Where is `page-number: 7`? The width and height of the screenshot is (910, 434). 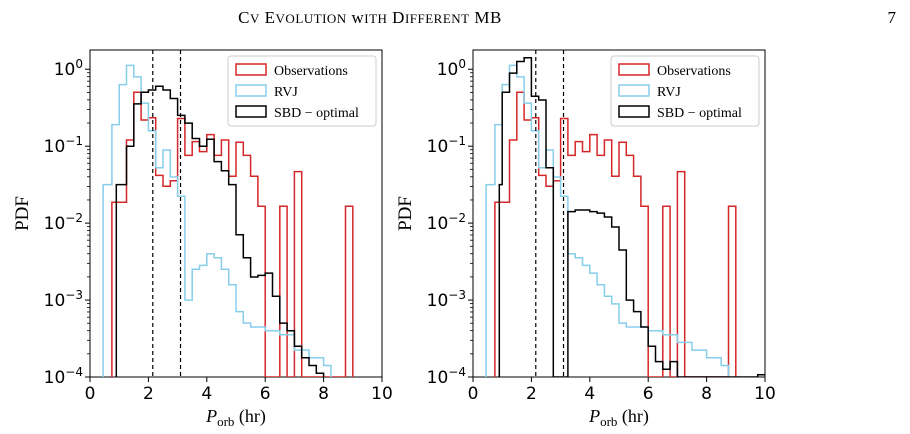
page-number: 7 is located at coordinates (892, 17).